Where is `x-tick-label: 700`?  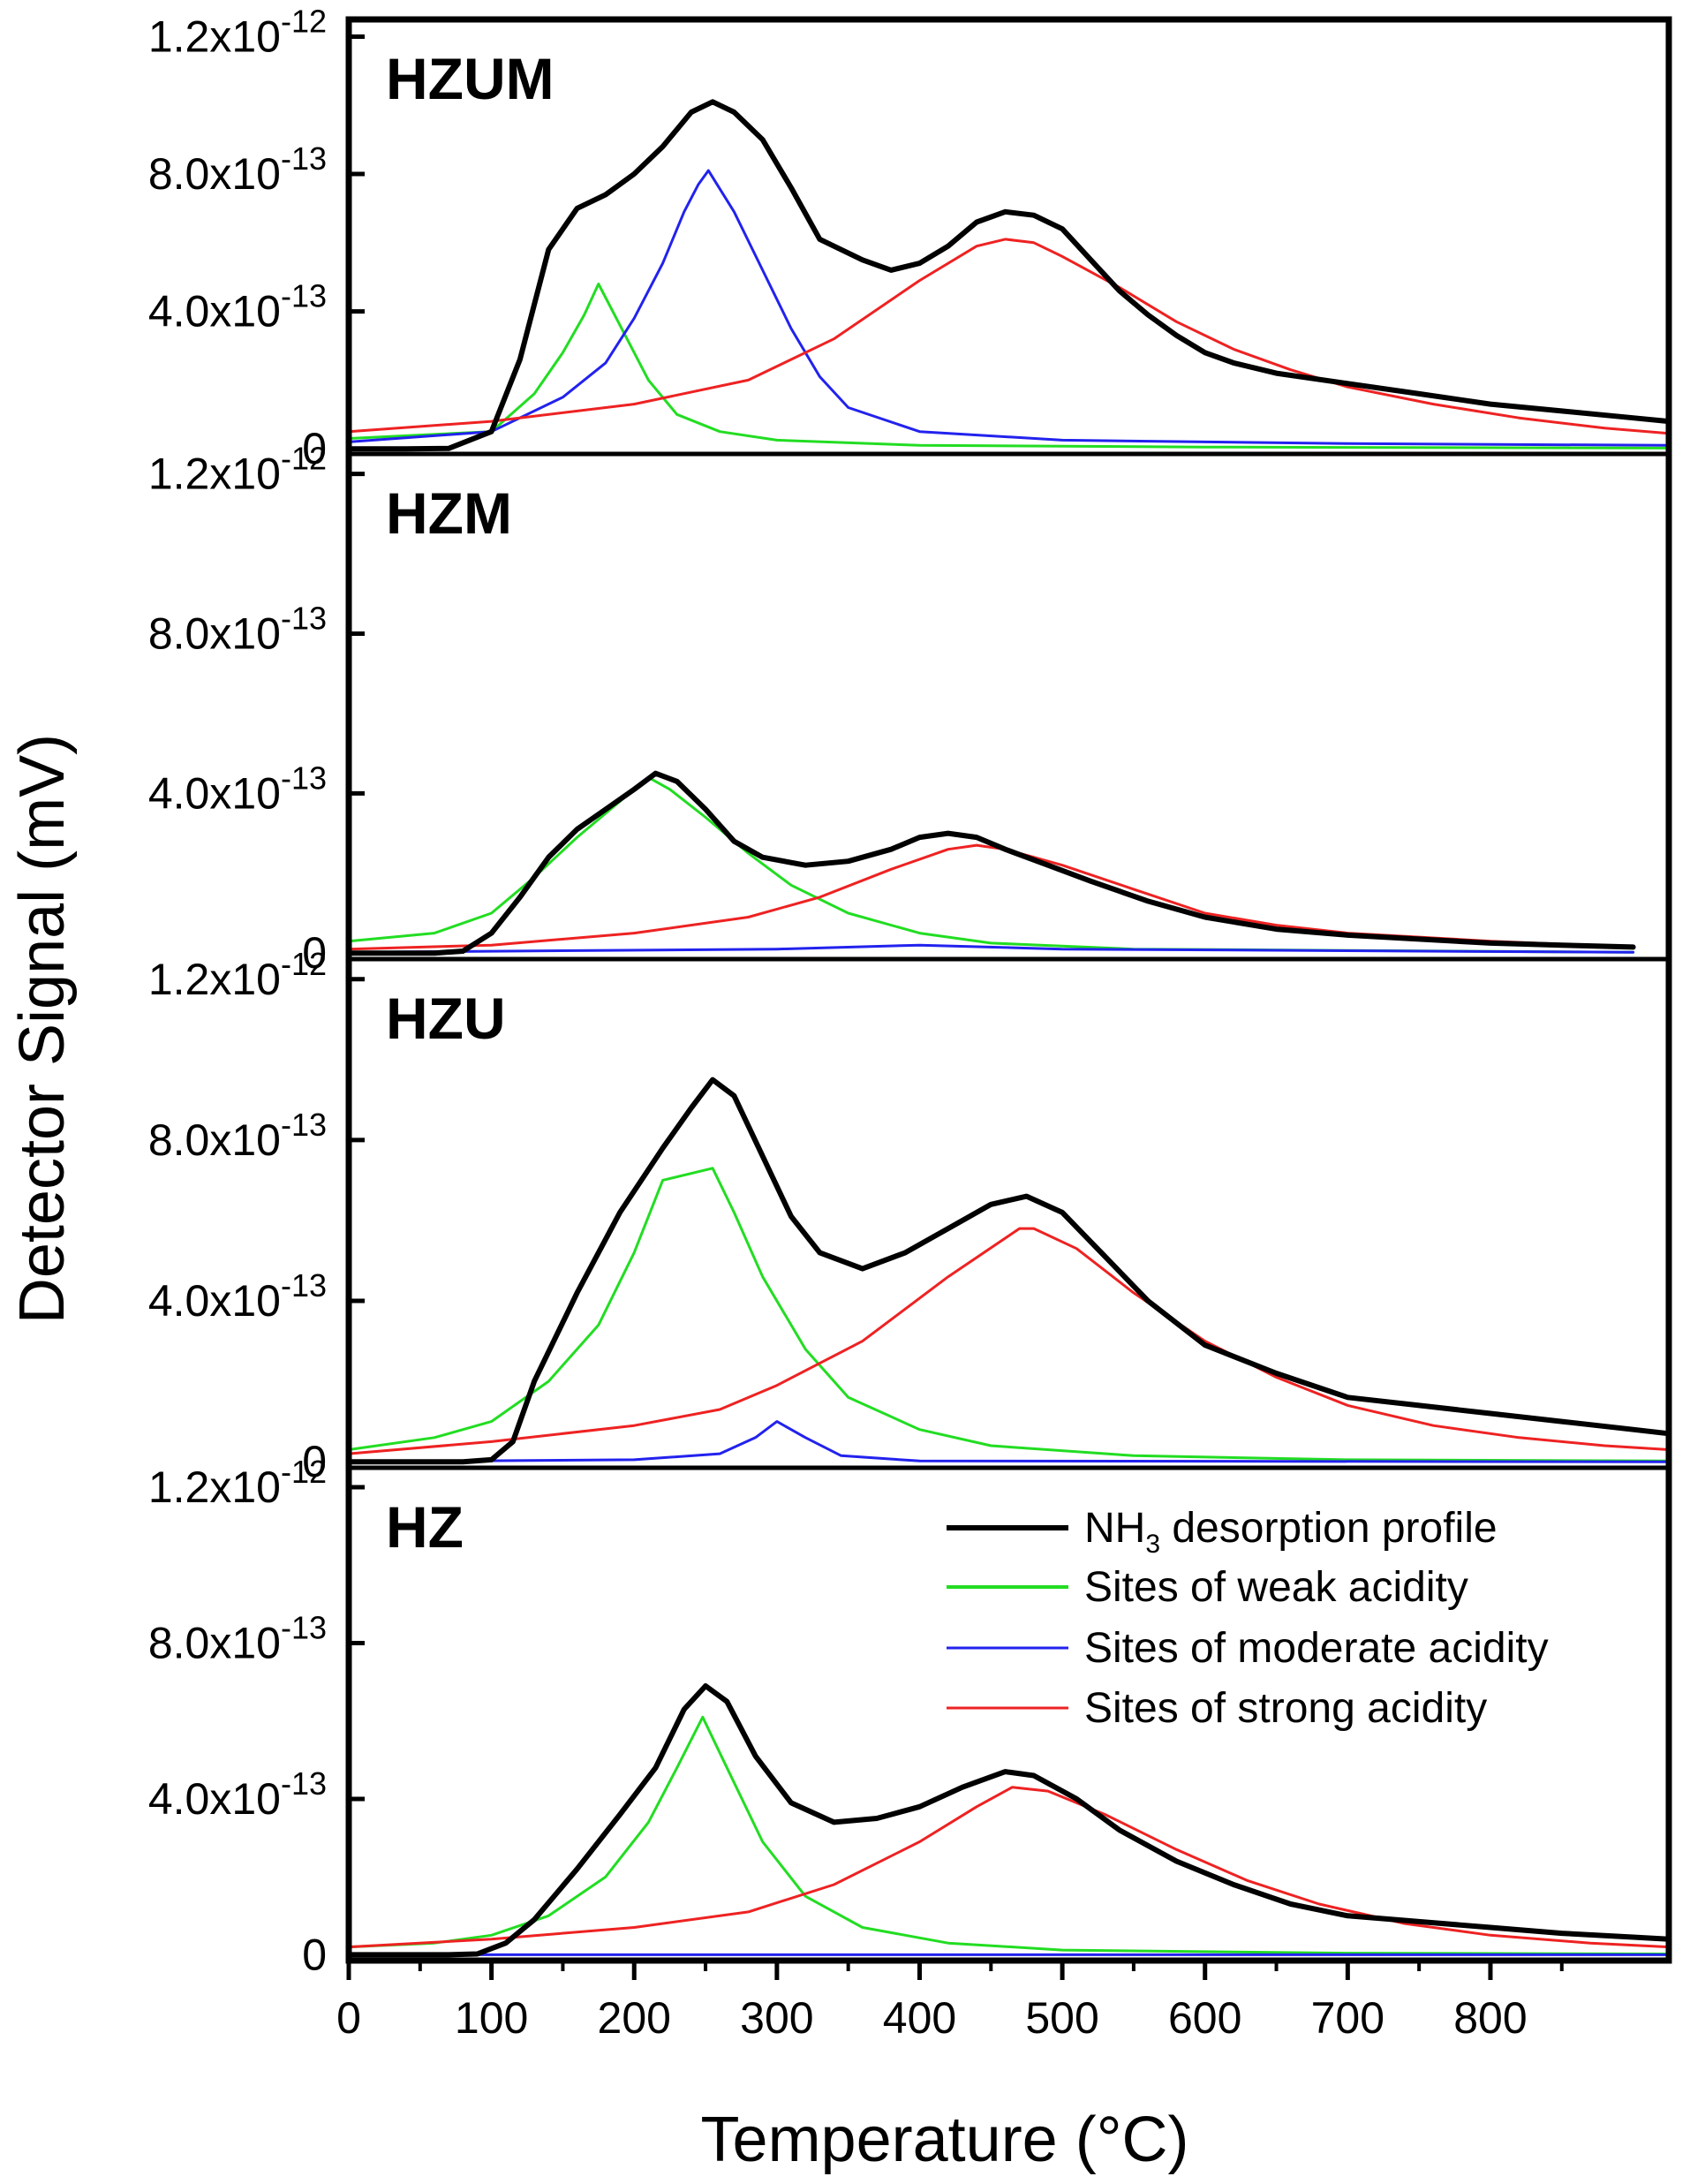 x-tick-label: 700 is located at coordinates (1347, 2018).